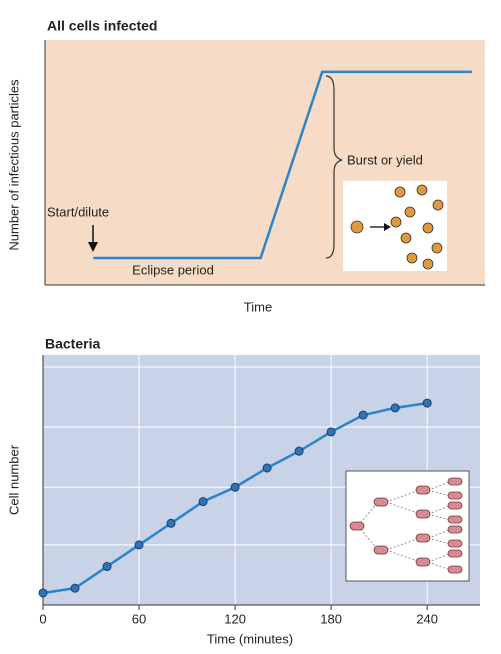 This screenshot has width=501, height=654. Describe the element at coordinates (42, 618) in the screenshot. I see `x-tick-label: 0` at that location.